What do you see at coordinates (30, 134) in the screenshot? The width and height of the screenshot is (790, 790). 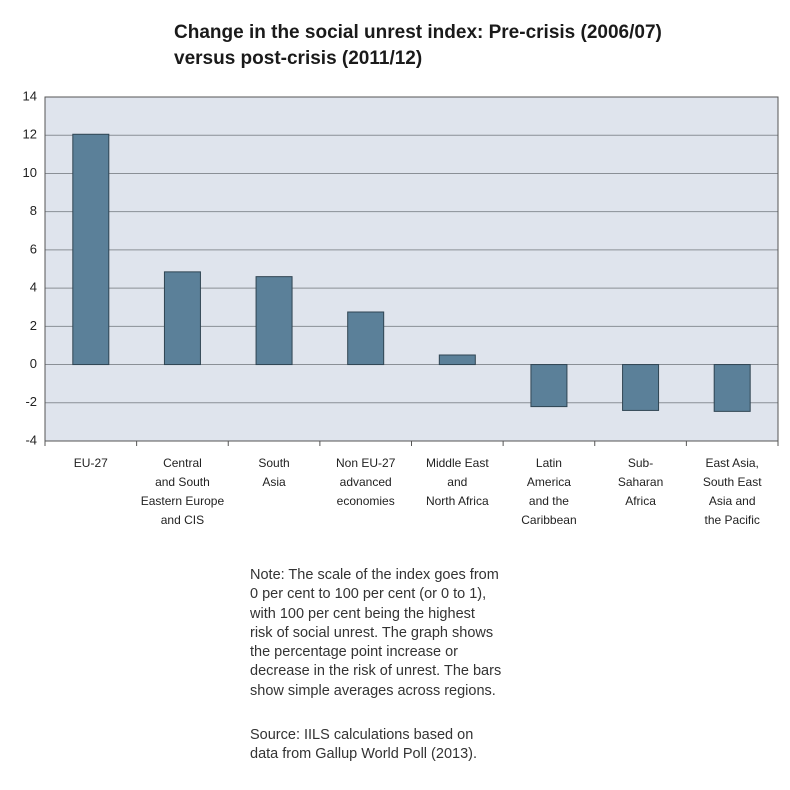 I see `y-tick-label: 12` at bounding box center [30, 134].